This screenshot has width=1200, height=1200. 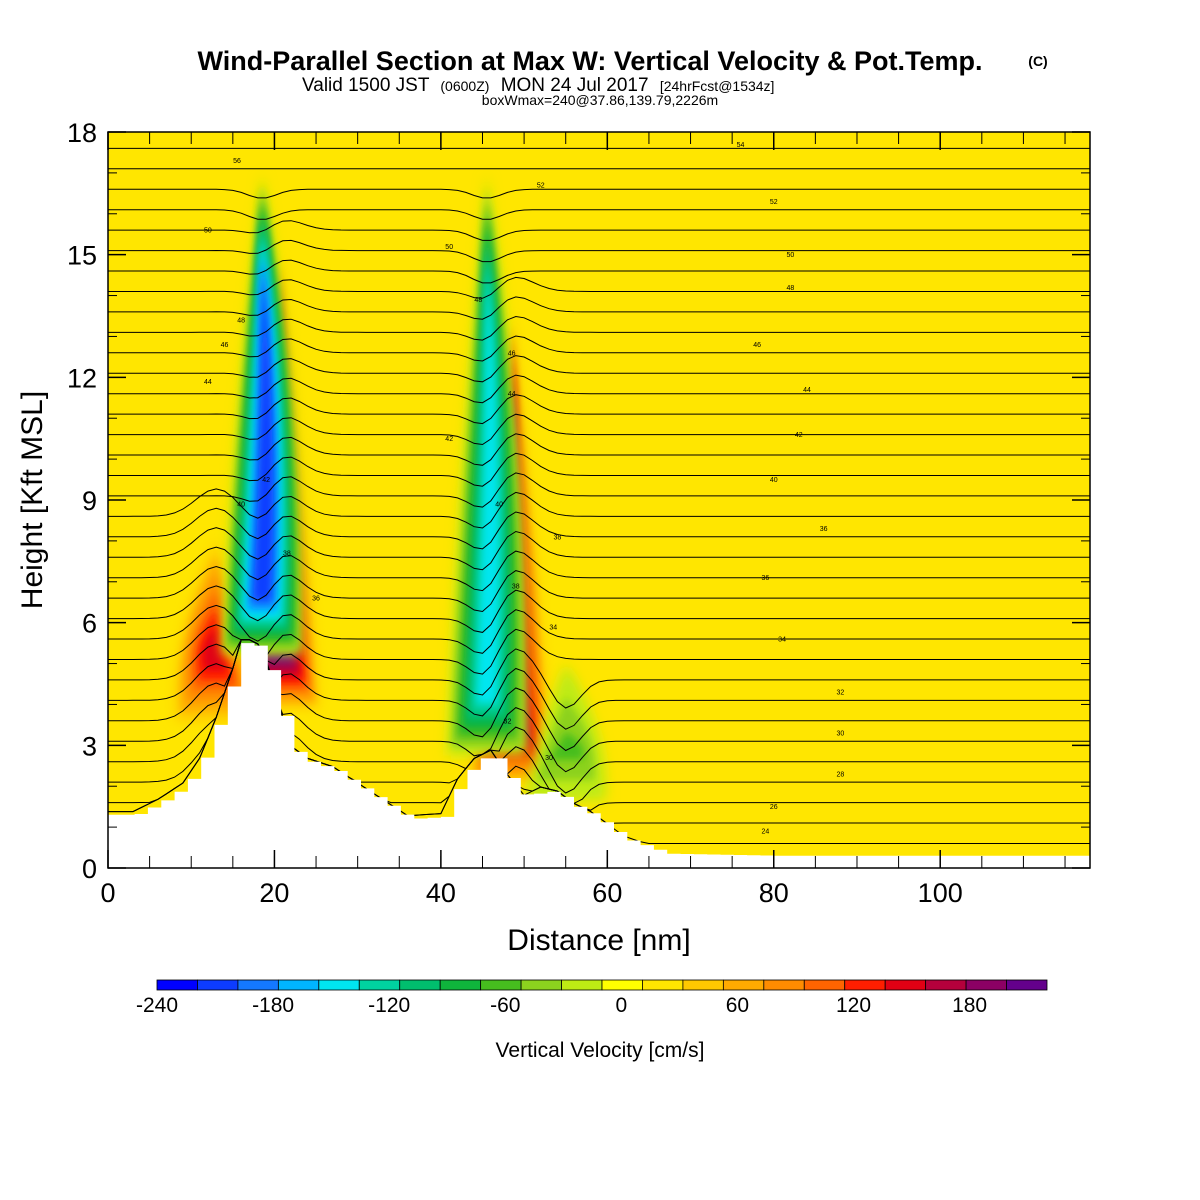 I want to click on theta-label: 34, so click(x=782, y=640).